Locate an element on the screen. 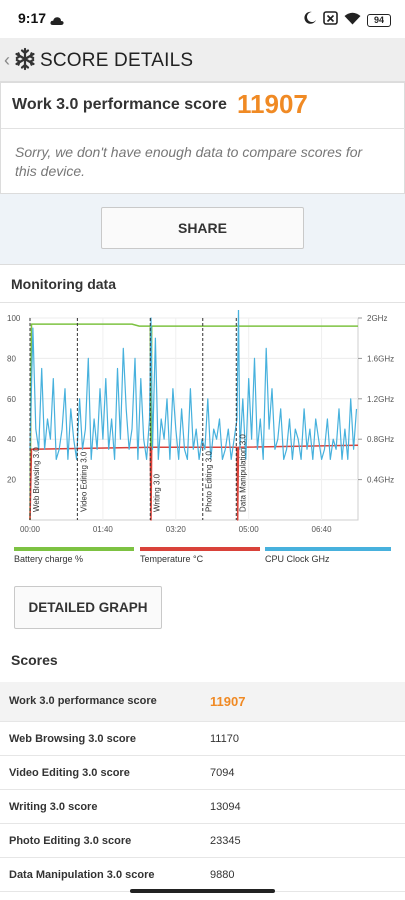 This screenshot has height=900, width=405. status-icons: 94 is located at coordinates (347, 20).